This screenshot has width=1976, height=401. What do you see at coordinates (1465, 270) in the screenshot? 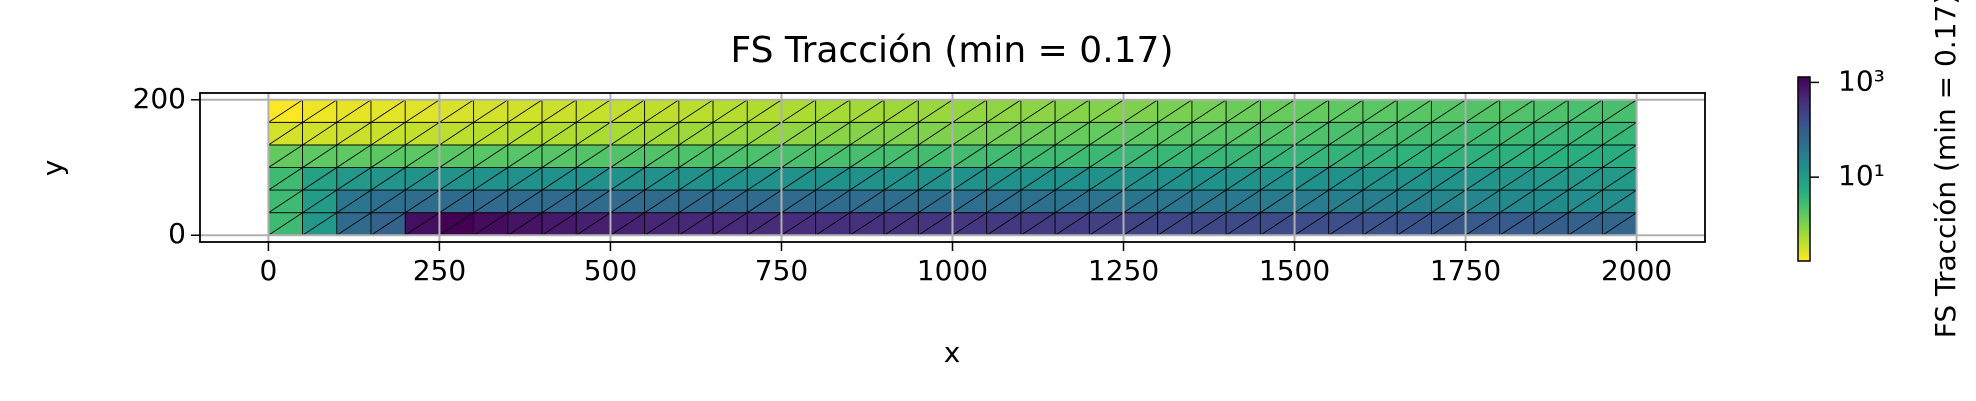
I see `x-tick-label: 1750` at bounding box center [1465, 270].